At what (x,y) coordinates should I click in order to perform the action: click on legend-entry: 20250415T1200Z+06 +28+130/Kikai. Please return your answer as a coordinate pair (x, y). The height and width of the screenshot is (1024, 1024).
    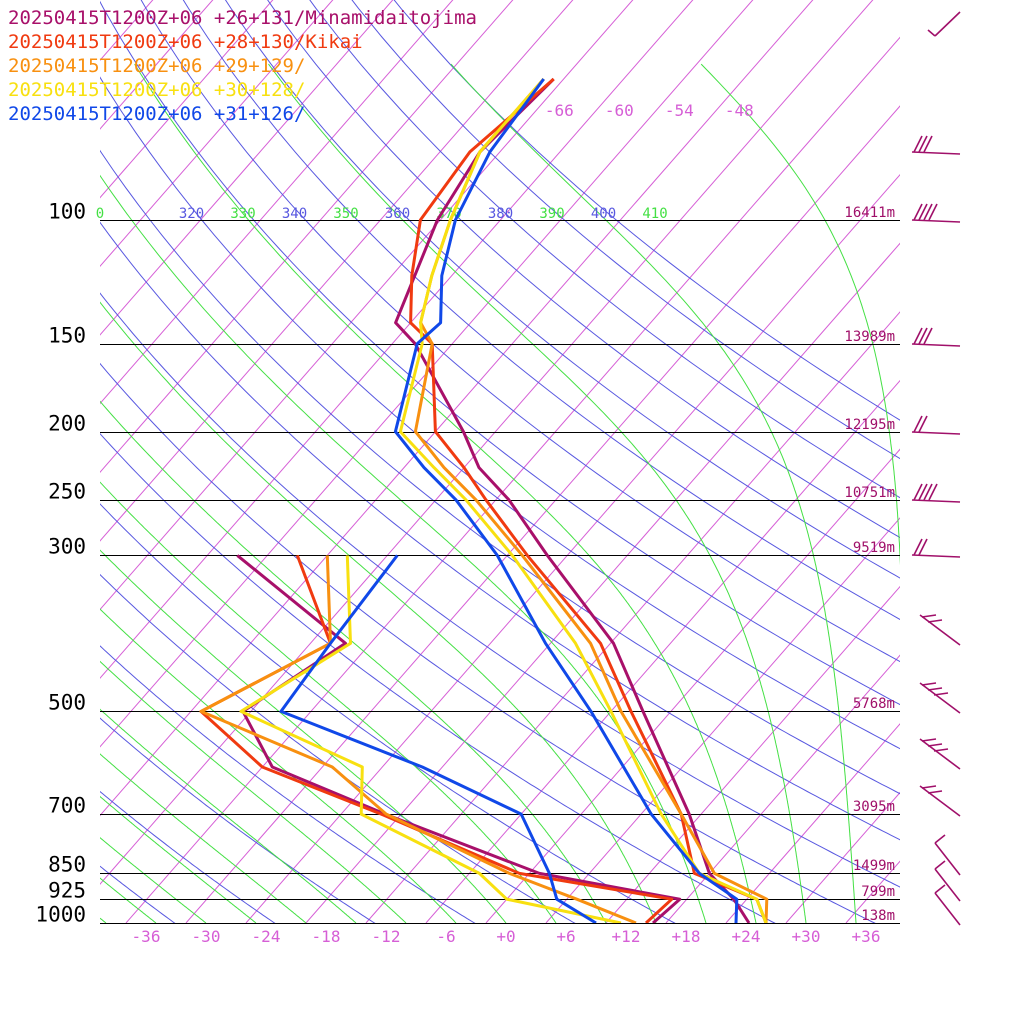
    Looking at the image, I should click on (185, 42).